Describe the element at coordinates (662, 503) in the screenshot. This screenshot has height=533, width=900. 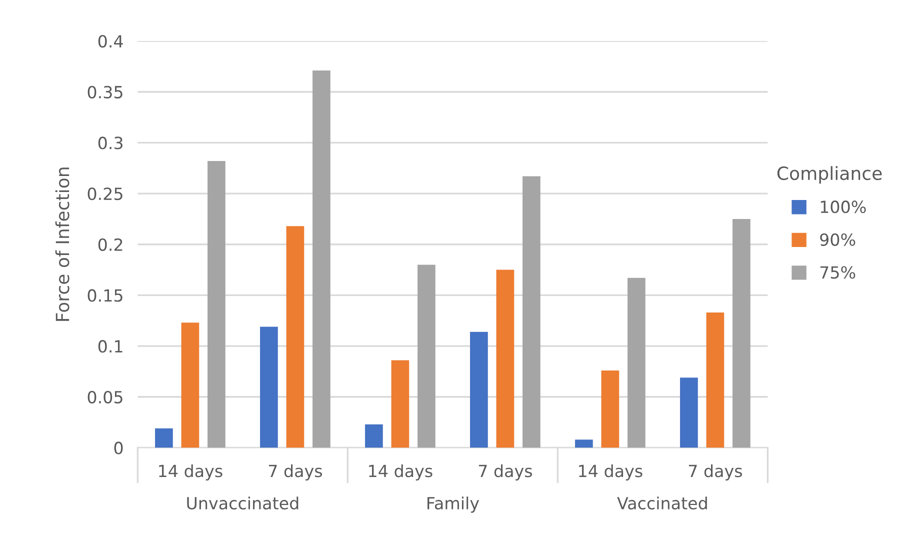
I see `text: Vaccinated` at that location.